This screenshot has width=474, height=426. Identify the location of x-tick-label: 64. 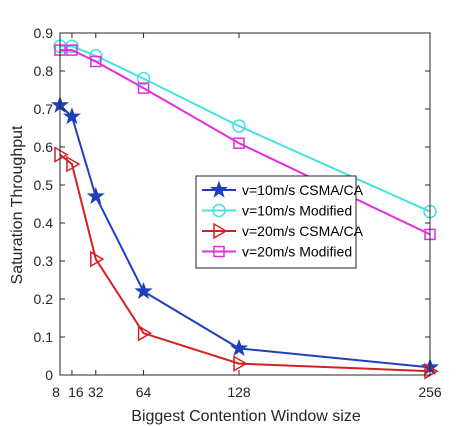
(144, 392).